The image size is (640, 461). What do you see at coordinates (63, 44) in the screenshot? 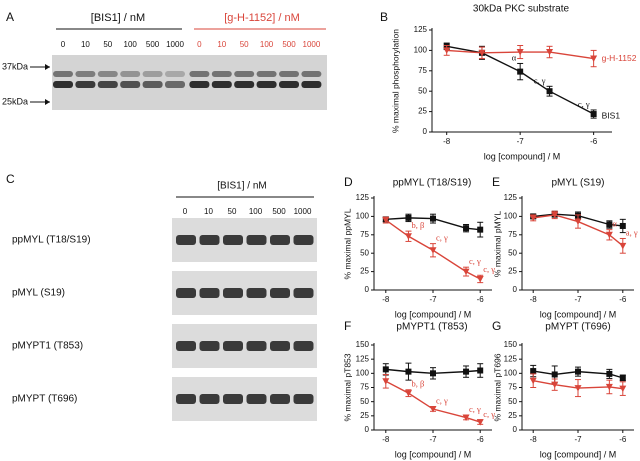
I see `lane-label: 0` at bounding box center [63, 44].